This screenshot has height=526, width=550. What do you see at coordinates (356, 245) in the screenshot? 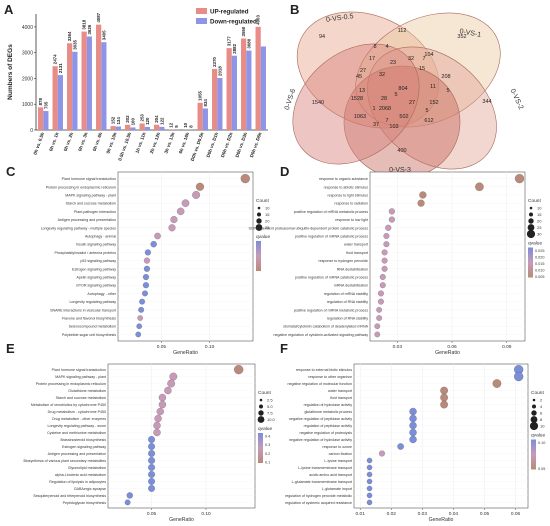
I see `term-label: water transport` at bounding box center [356, 245].